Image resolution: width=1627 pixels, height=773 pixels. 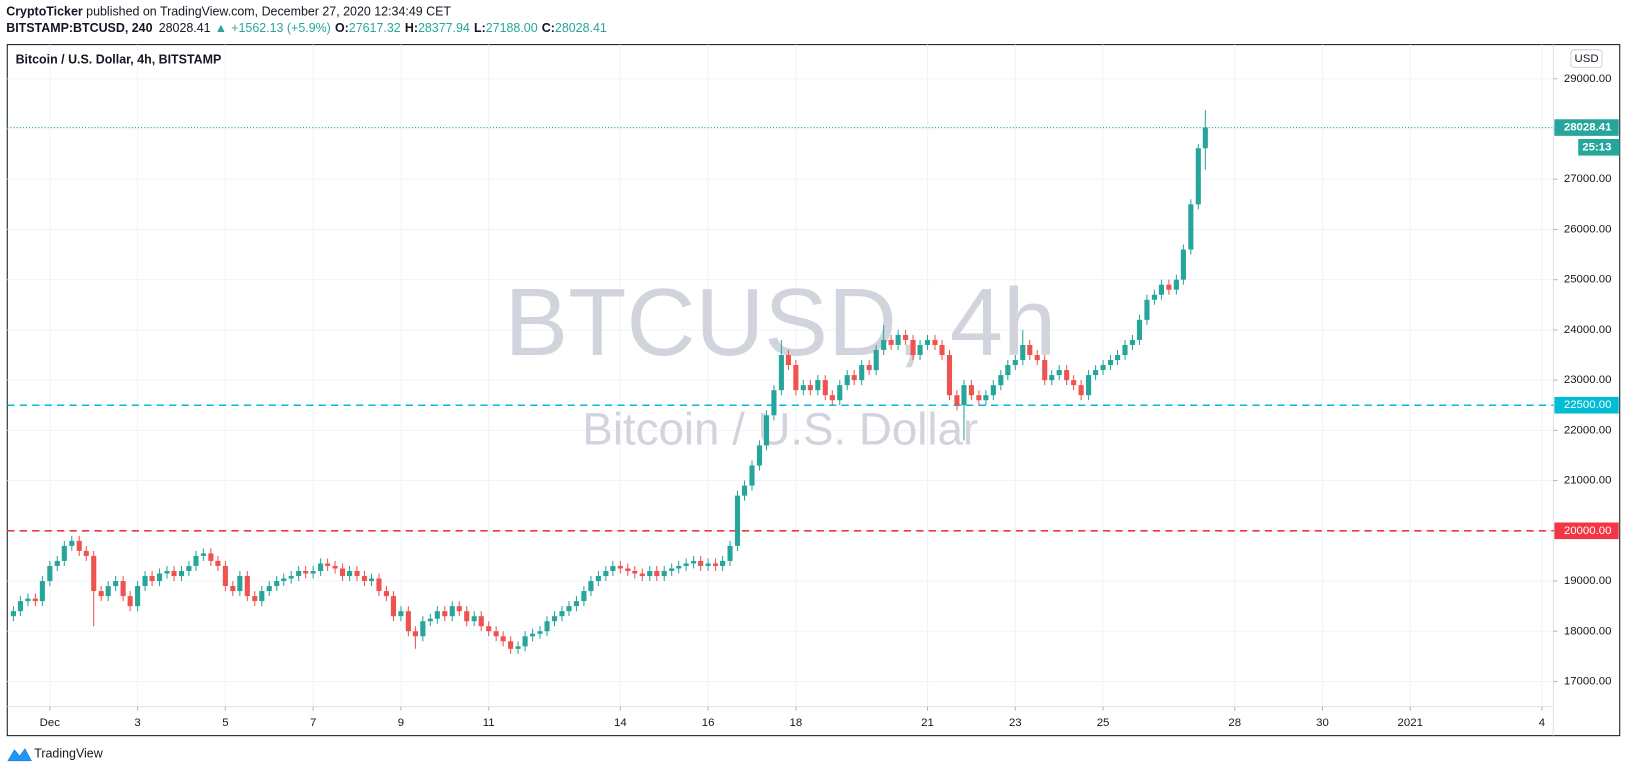 What do you see at coordinates (1542, 723) in the screenshot?
I see `x-tick-label: 4` at bounding box center [1542, 723].